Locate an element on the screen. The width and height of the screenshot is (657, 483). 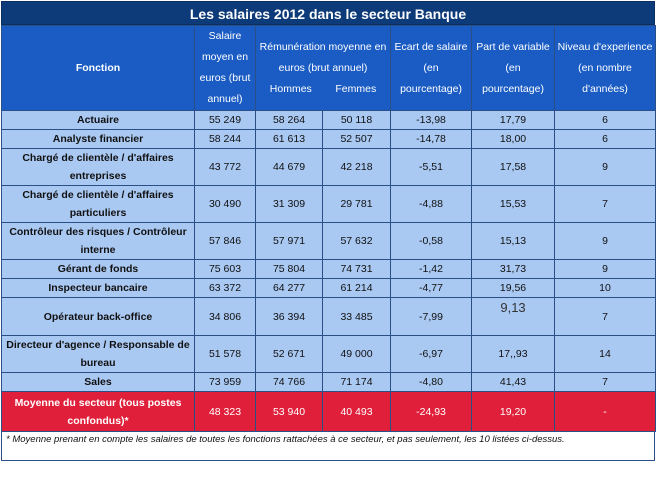
cell-hommes: 52 671 is located at coordinates (289, 354).